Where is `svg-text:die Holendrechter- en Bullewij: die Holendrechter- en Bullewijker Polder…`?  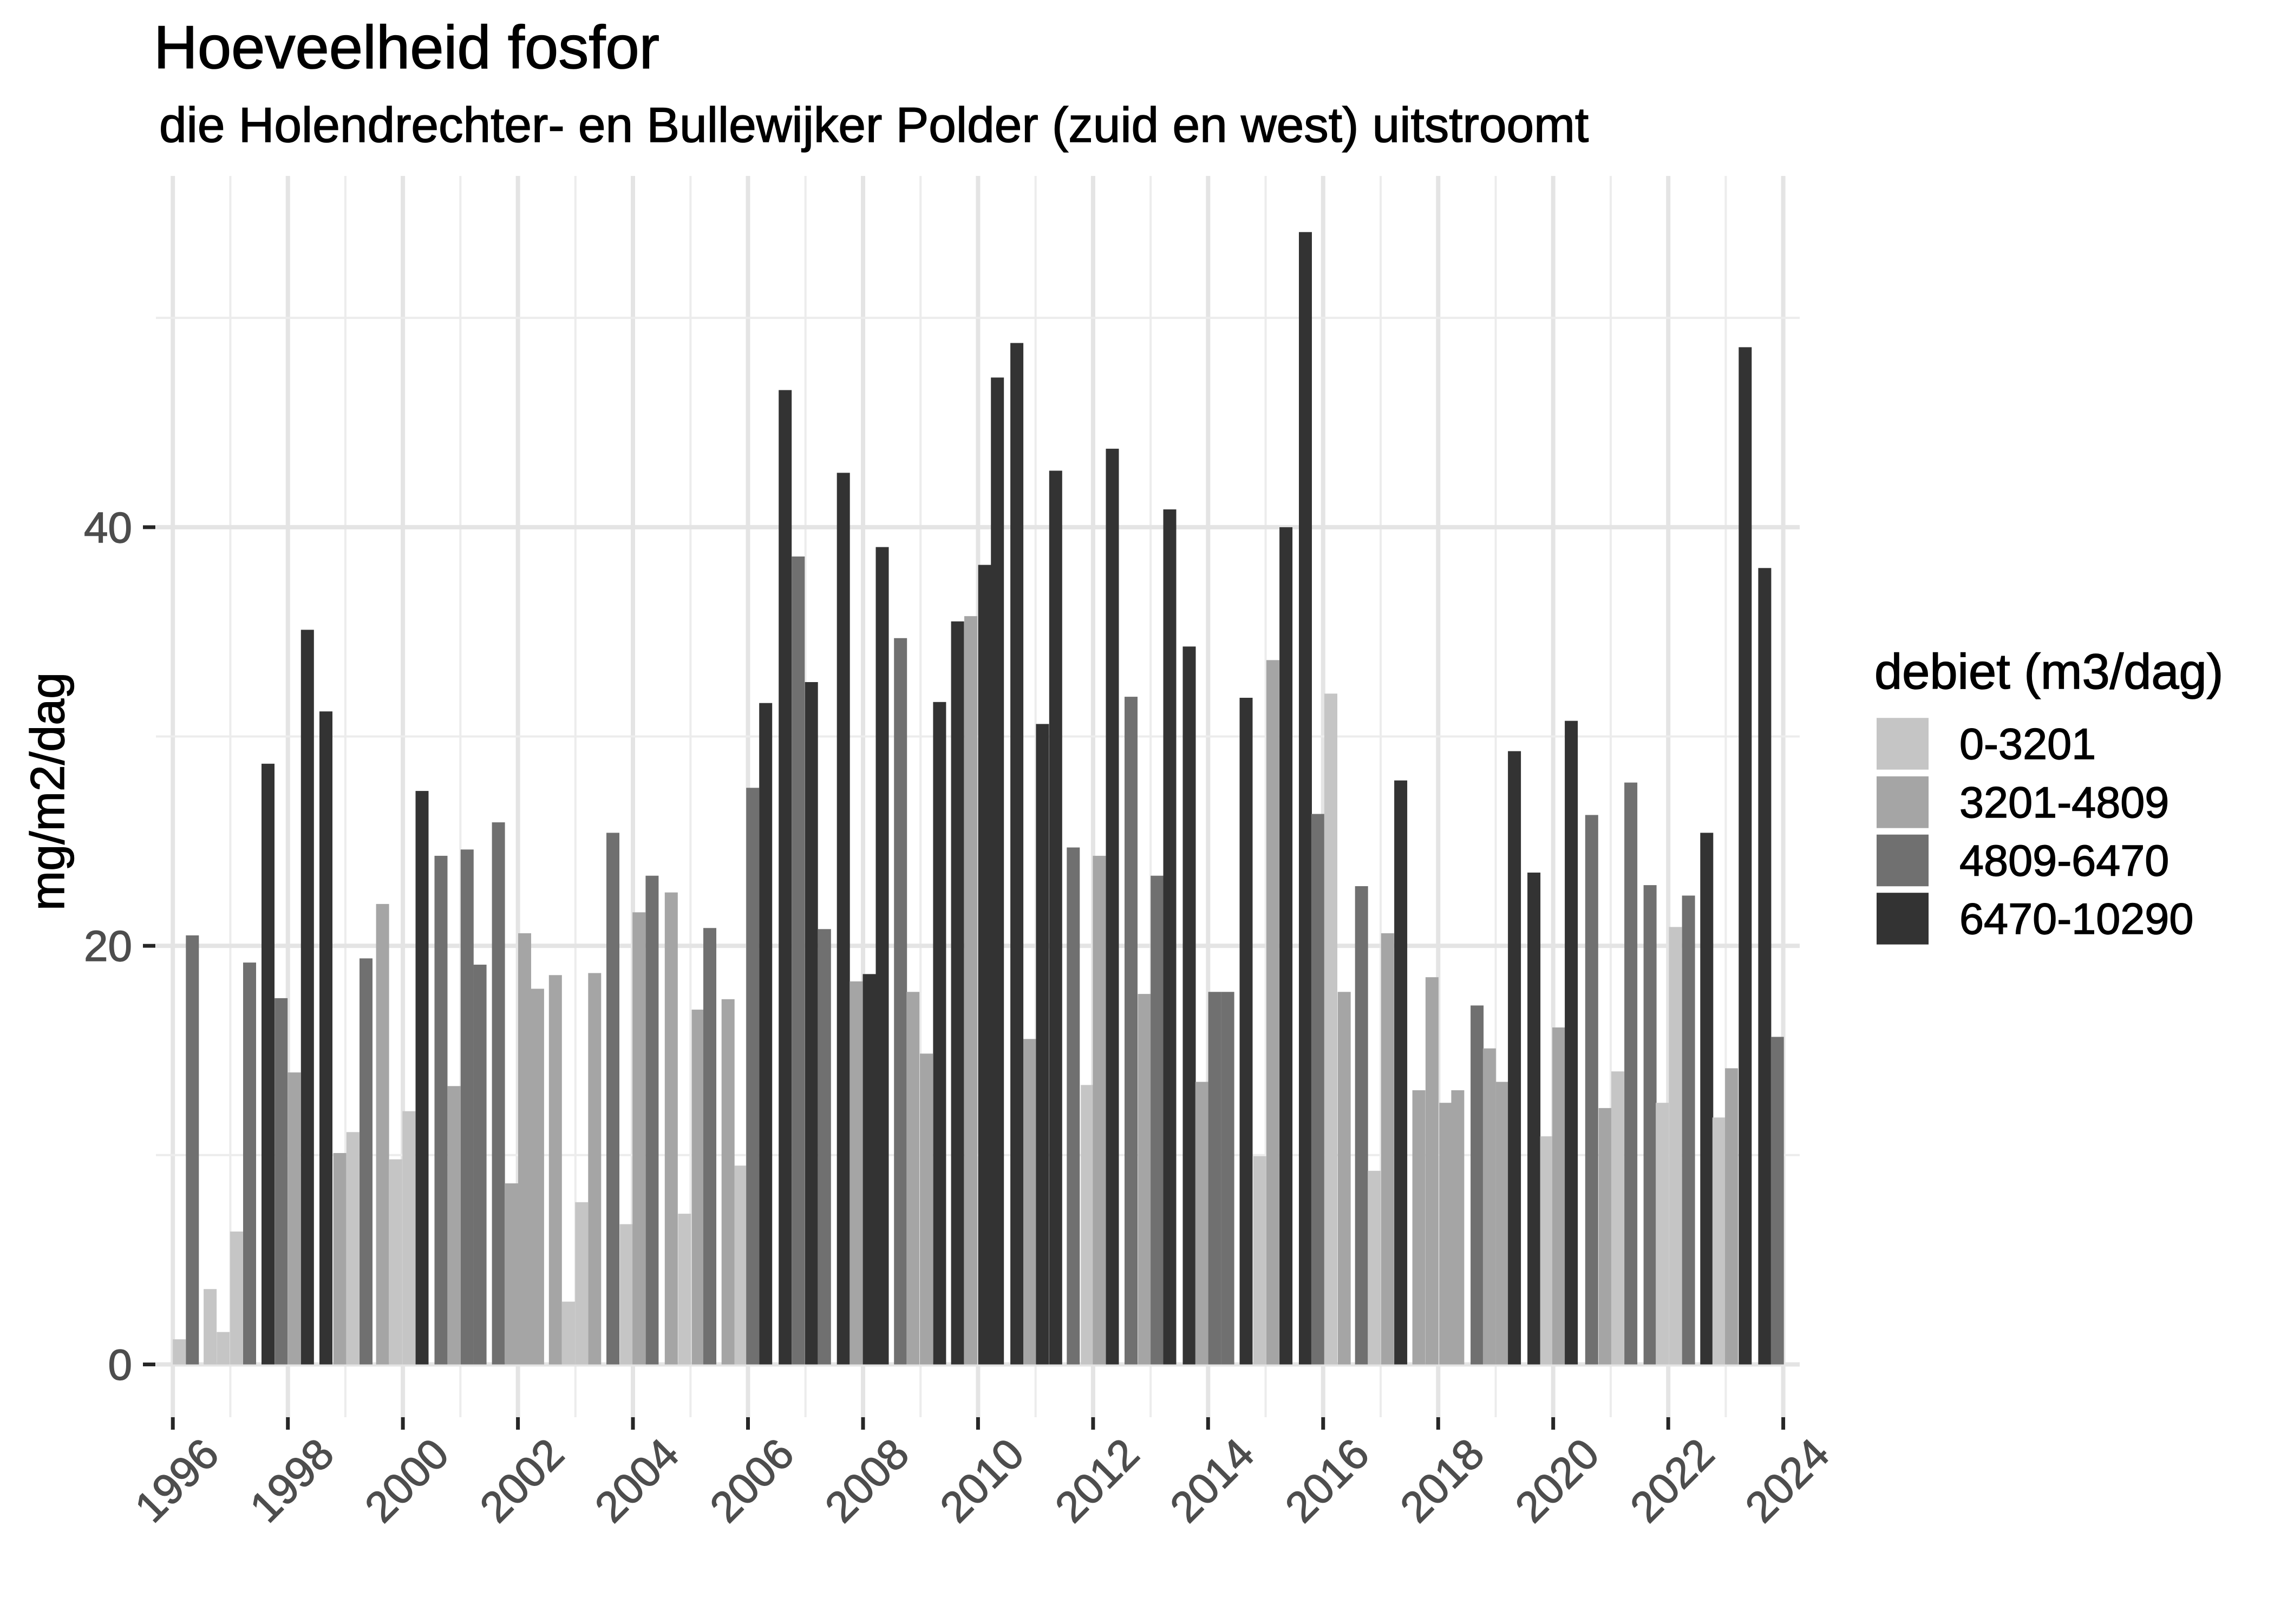 svg-text:die Holendrechter- en Bullewij: die Holendrechter- en Bullewijker Polder… is located at coordinates (874, 125).